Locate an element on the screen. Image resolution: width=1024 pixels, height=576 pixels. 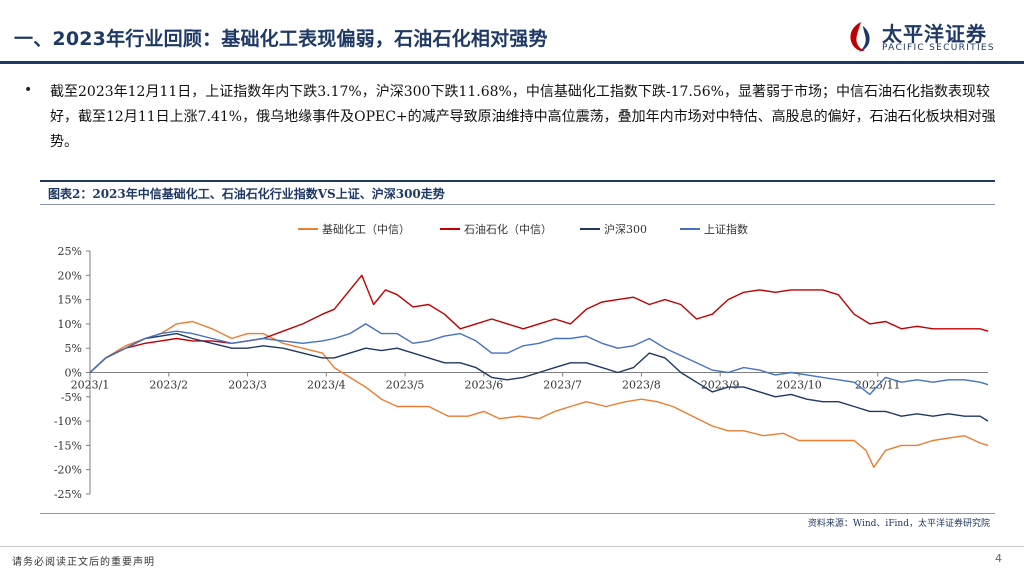
y-tick-label: 5% is located at coordinates (73, 348).